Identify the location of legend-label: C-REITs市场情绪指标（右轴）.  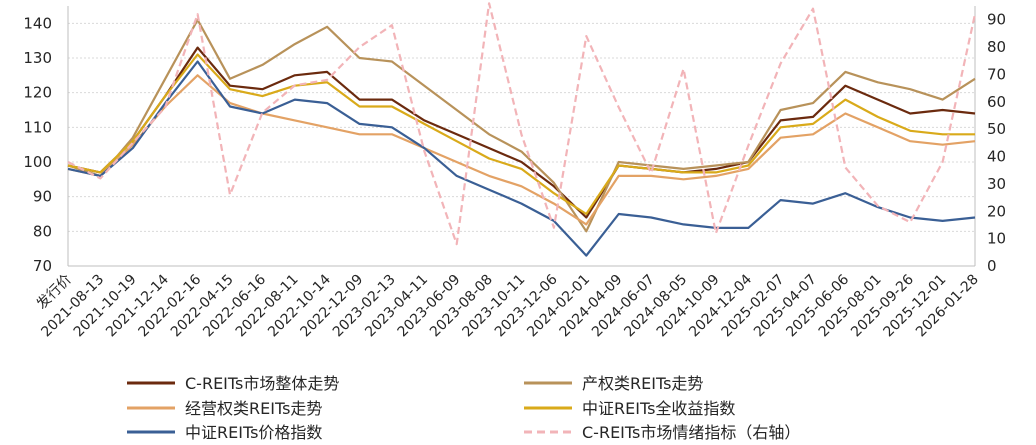
(691, 432).